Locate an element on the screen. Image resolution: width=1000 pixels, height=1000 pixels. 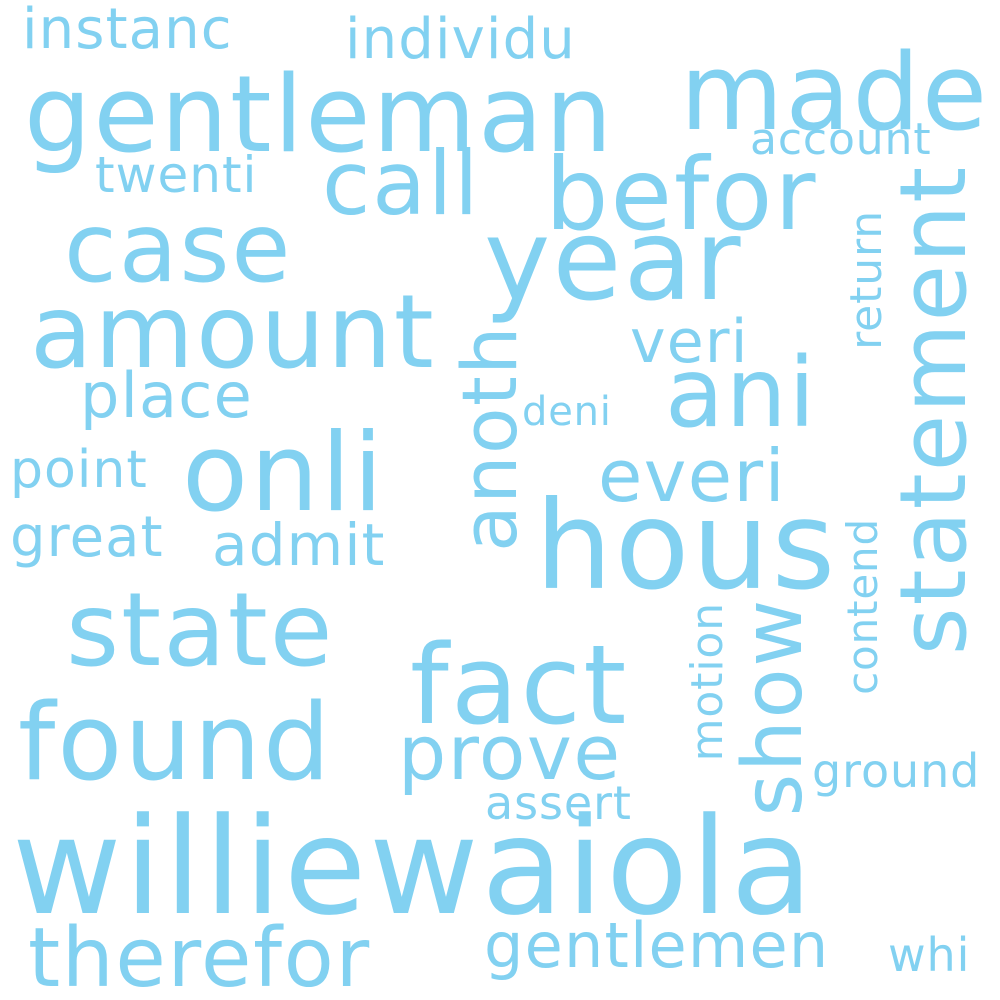
word-whi: whi is located at coordinates (929, 955).